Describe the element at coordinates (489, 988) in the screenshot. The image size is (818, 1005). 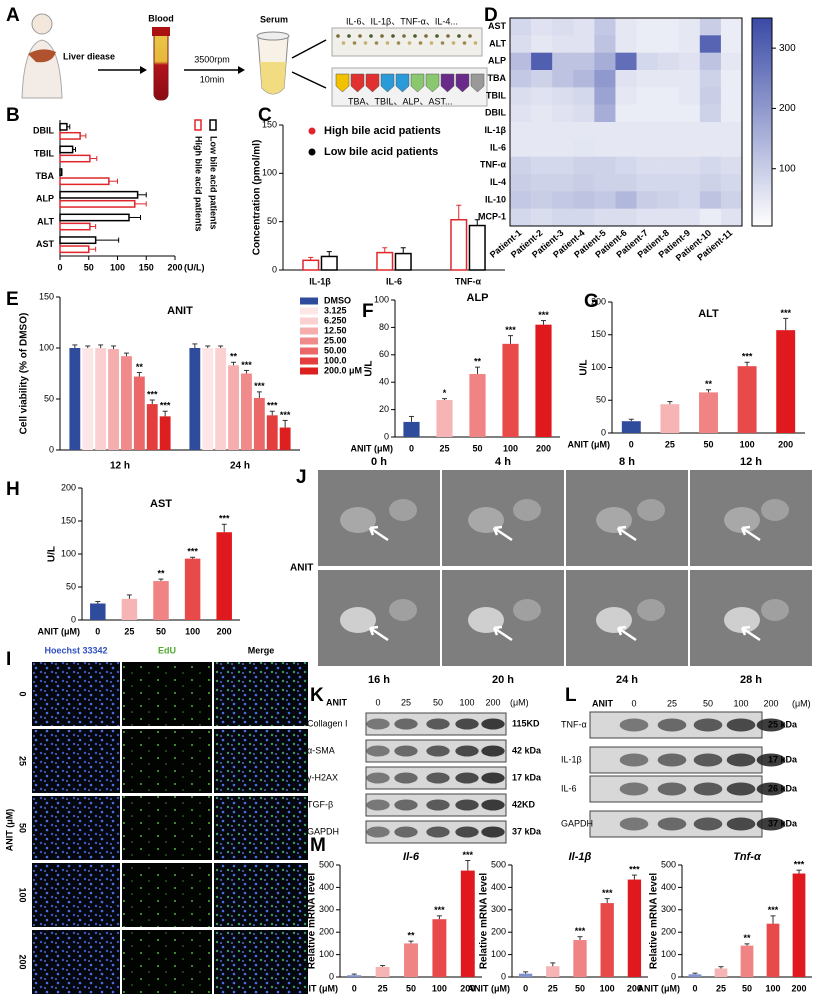
I see `x-axis-label: ANIT (μM)` at that location.